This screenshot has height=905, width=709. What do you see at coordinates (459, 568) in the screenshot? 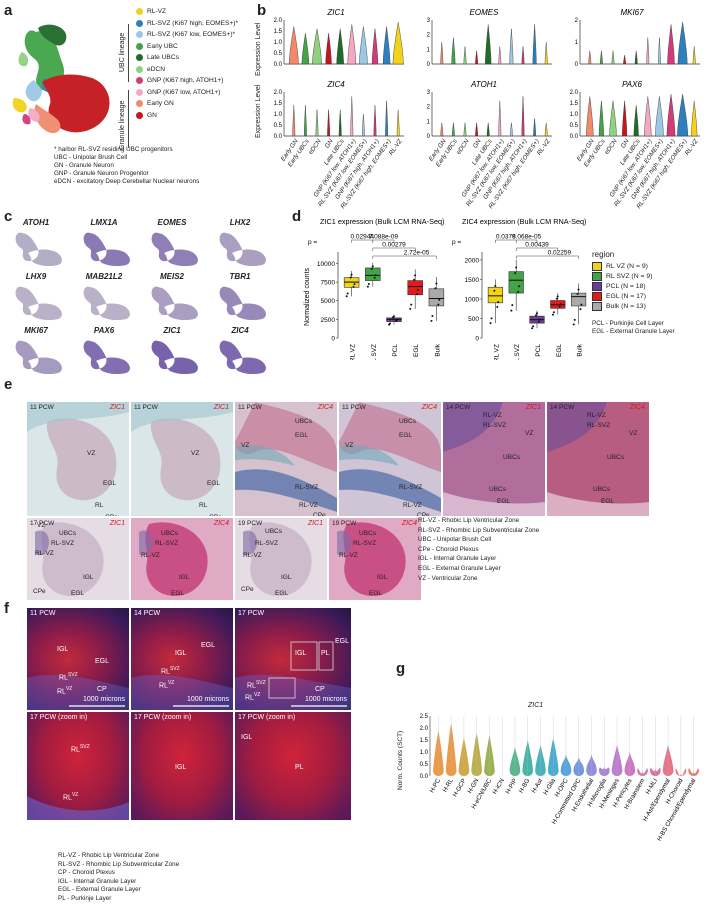
I see `note-line: EGL - External Granule Layer` at bounding box center [459, 568].